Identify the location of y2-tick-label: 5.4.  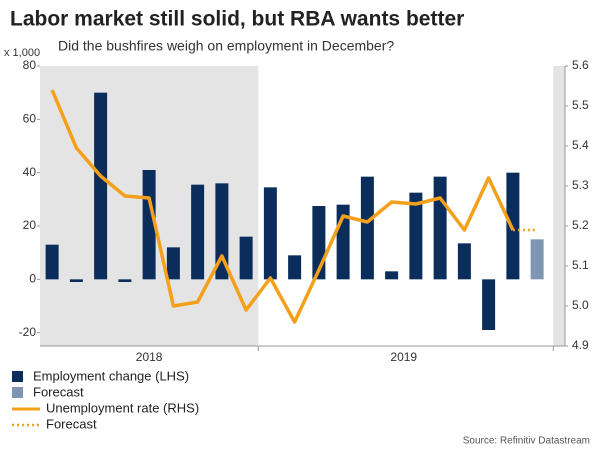
(580, 145).